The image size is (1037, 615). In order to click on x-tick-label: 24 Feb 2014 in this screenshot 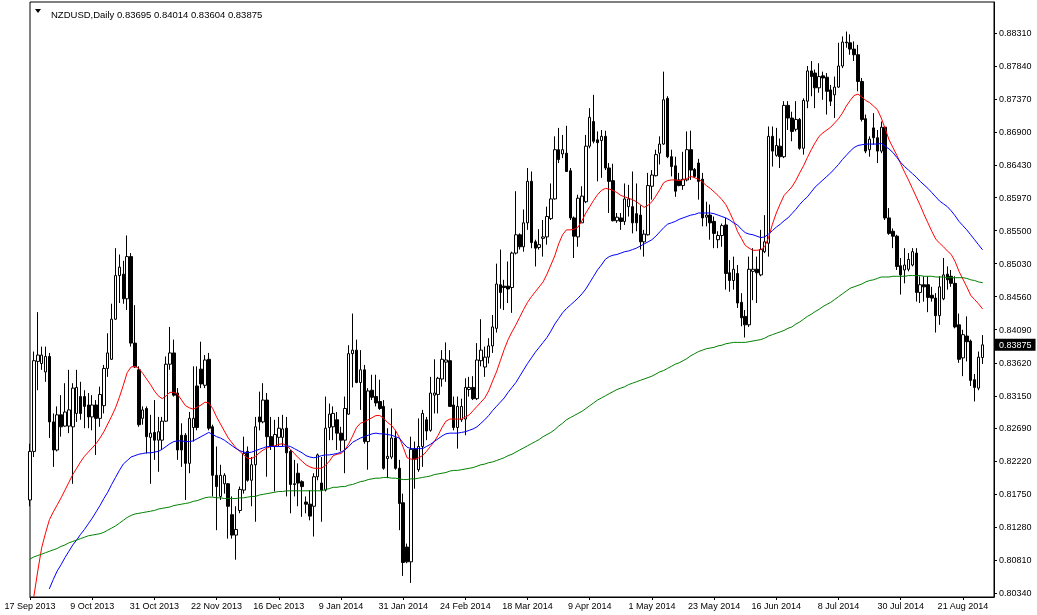, I will do `click(465, 605)`.